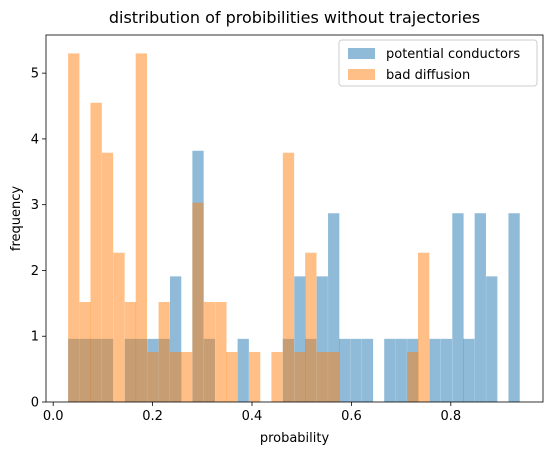 Image resolution: width=554 pixels, height=455 pixels. Describe the element at coordinates (35, 74) in the screenshot. I see `y-tick-label-6: 5` at that location.